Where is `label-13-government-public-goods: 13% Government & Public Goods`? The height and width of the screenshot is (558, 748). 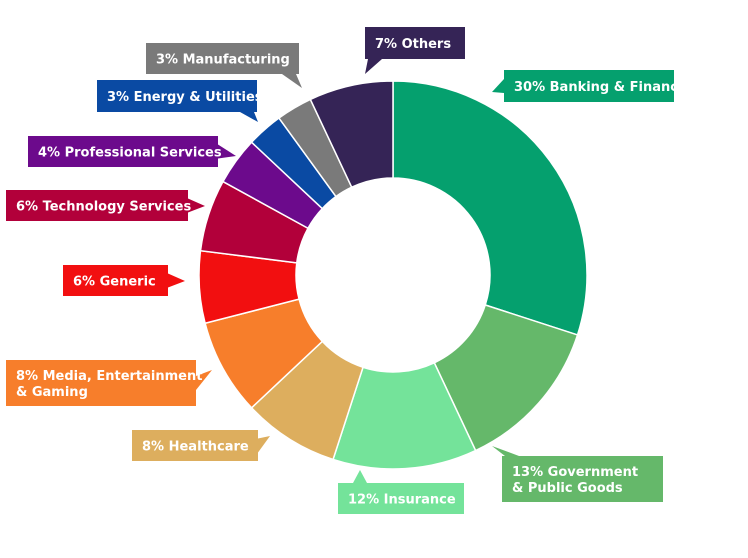 label-13-government-public-goods: 13% Government & Public Goods is located at coordinates (577, 474).